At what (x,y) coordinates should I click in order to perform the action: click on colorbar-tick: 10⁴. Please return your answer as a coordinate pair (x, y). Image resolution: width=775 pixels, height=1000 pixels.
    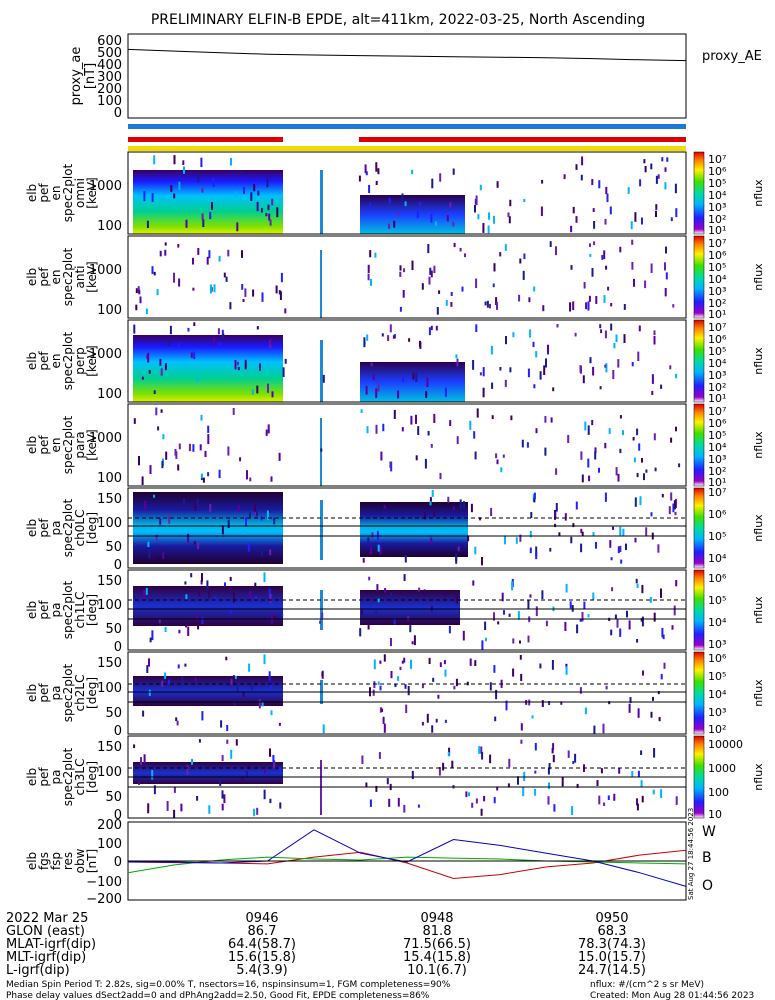
    Looking at the image, I should click on (717, 622).